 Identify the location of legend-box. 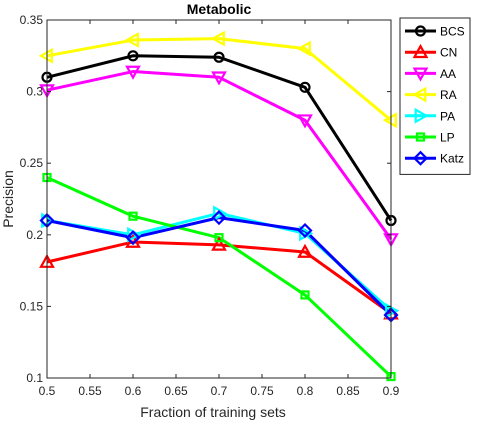
(435, 96).